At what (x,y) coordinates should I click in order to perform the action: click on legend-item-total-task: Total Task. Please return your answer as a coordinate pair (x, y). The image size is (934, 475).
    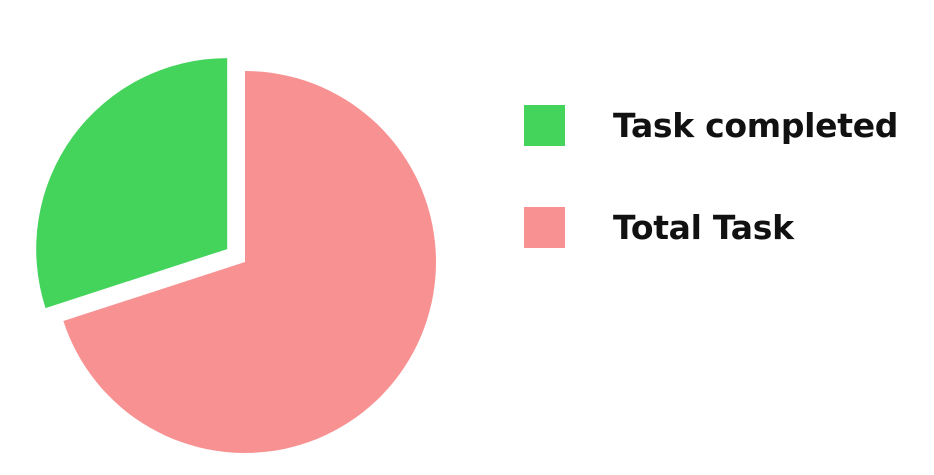
    Looking at the image, I should click on (711, 227).